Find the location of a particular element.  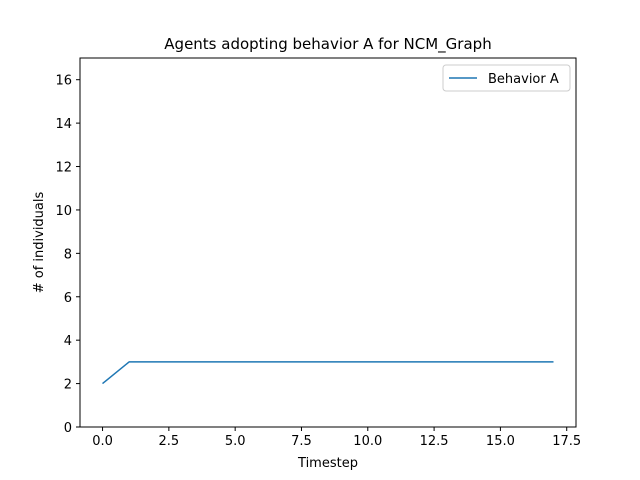

x-tick-label: 2.5 is located at coordinates (169, 441).